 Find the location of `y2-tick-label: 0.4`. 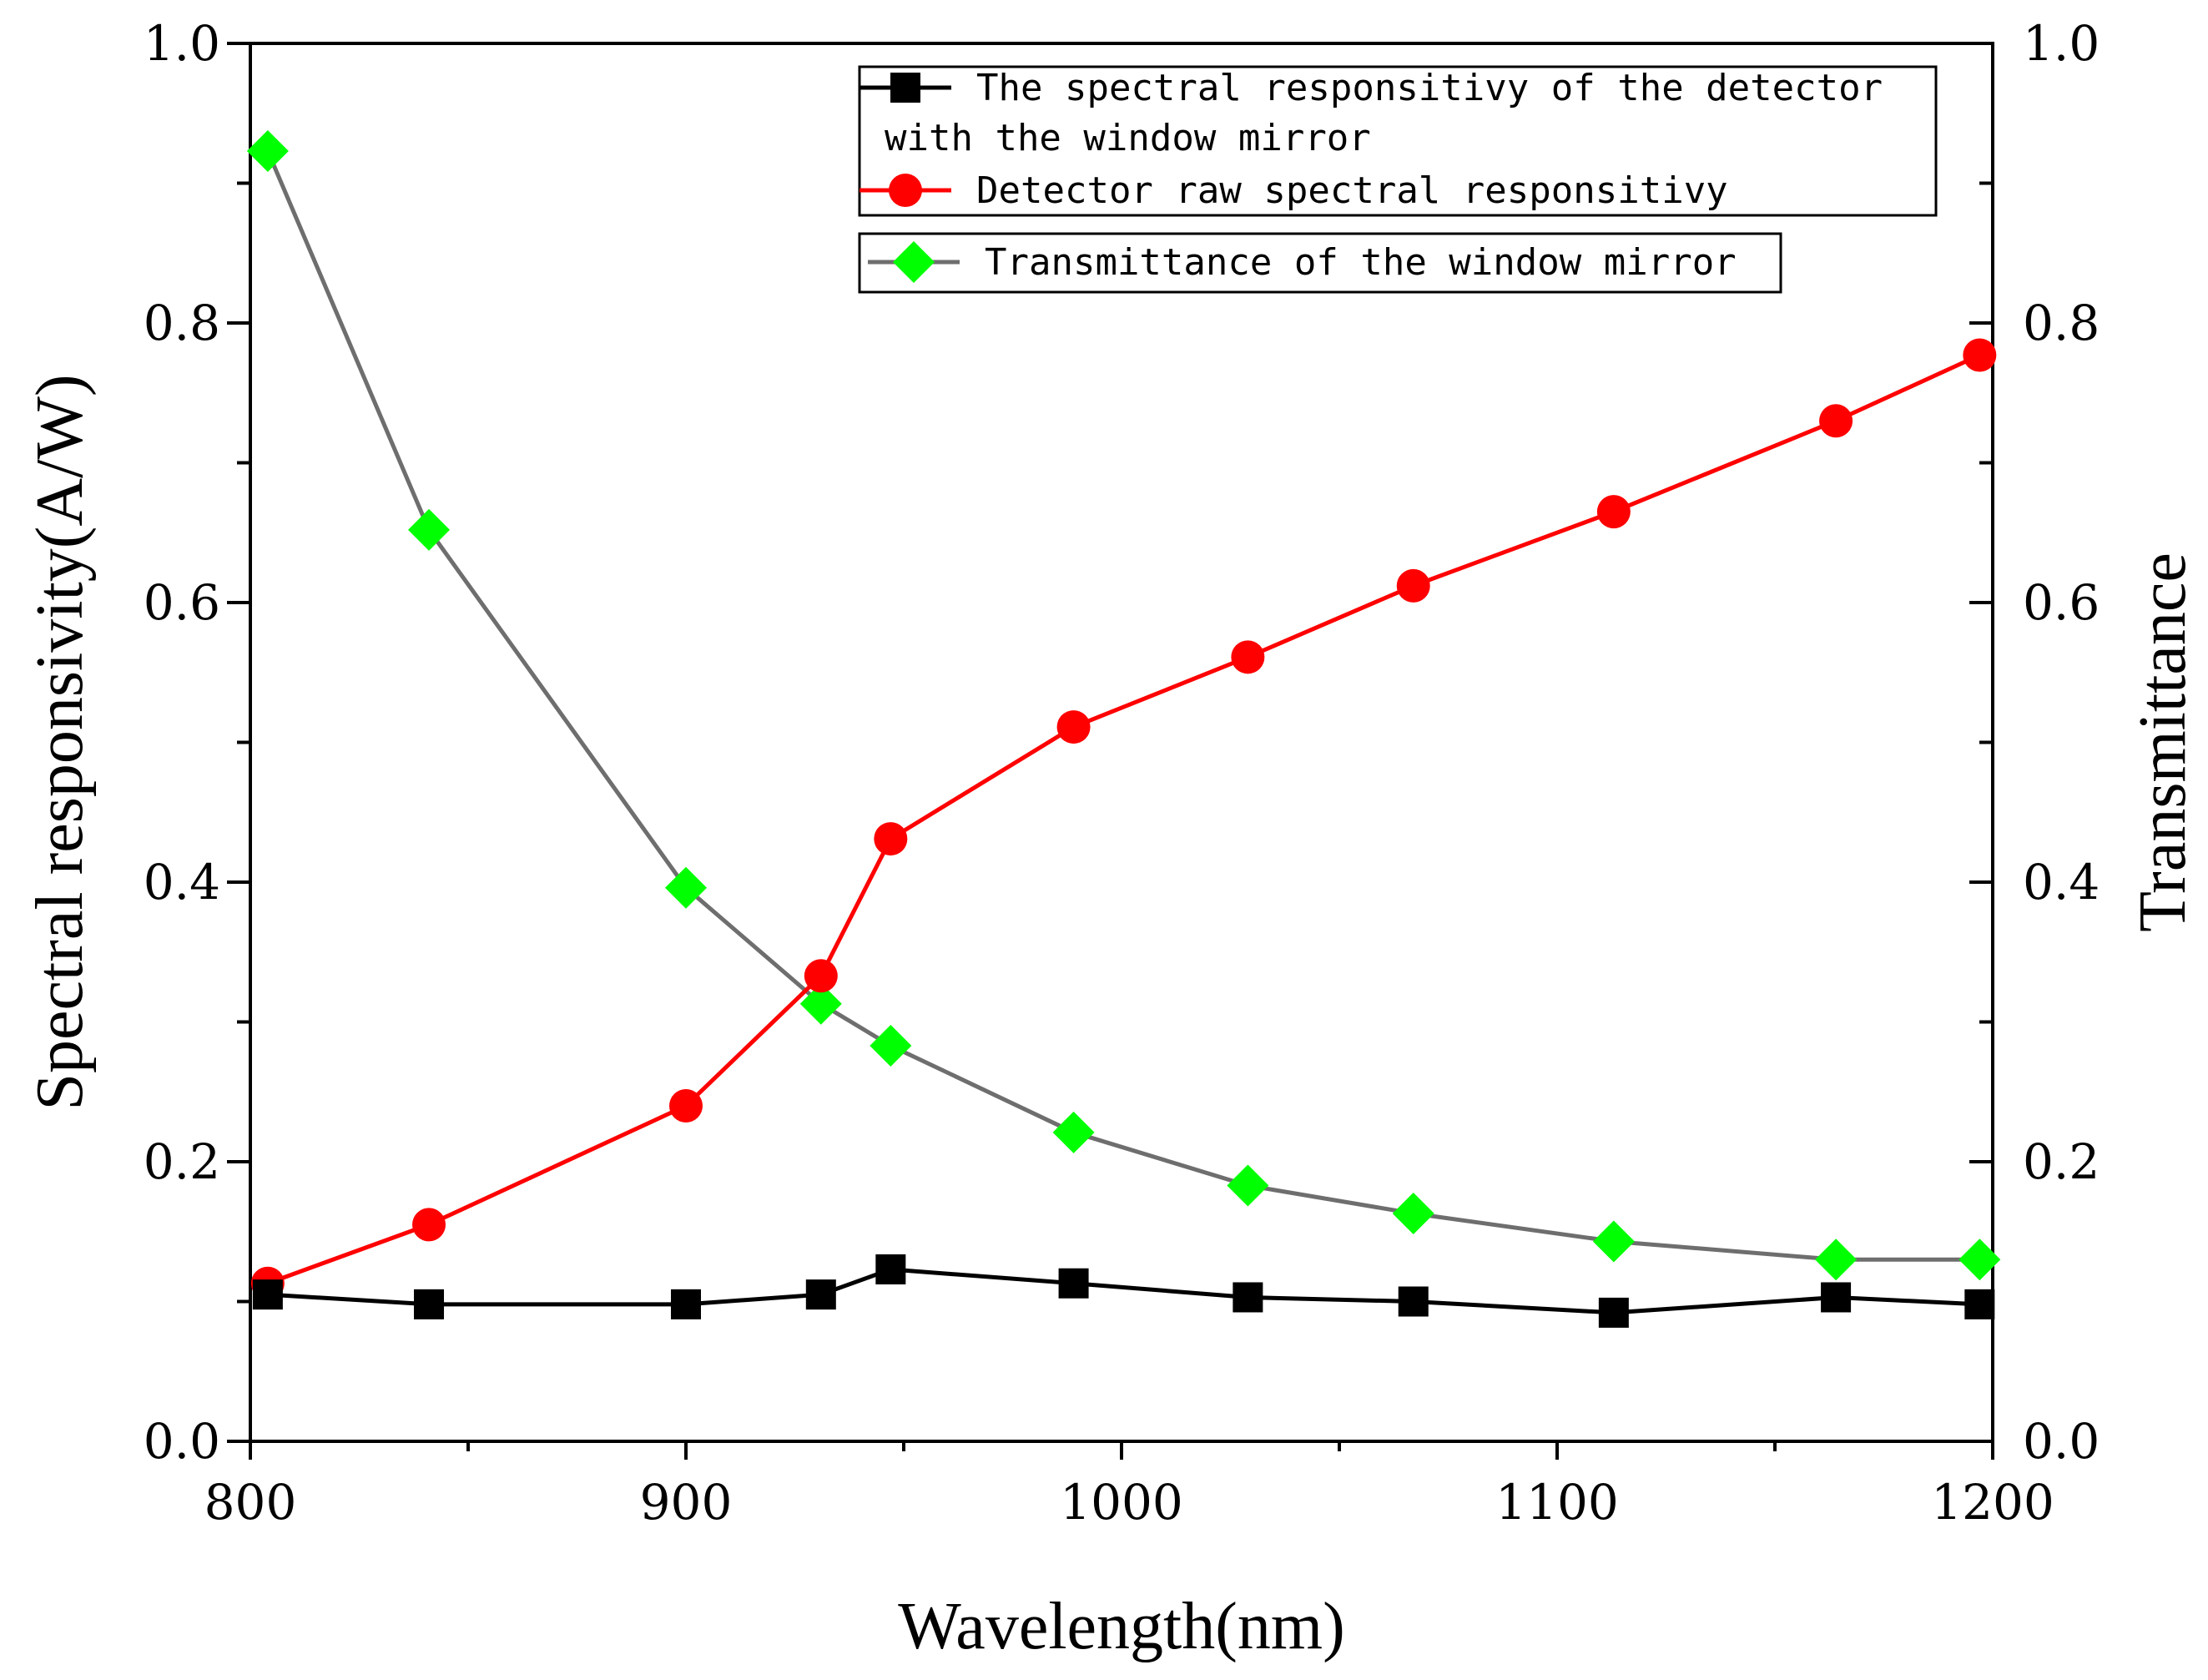

y2-tick-label: 0.4 is located at coordinates (2062, 882).